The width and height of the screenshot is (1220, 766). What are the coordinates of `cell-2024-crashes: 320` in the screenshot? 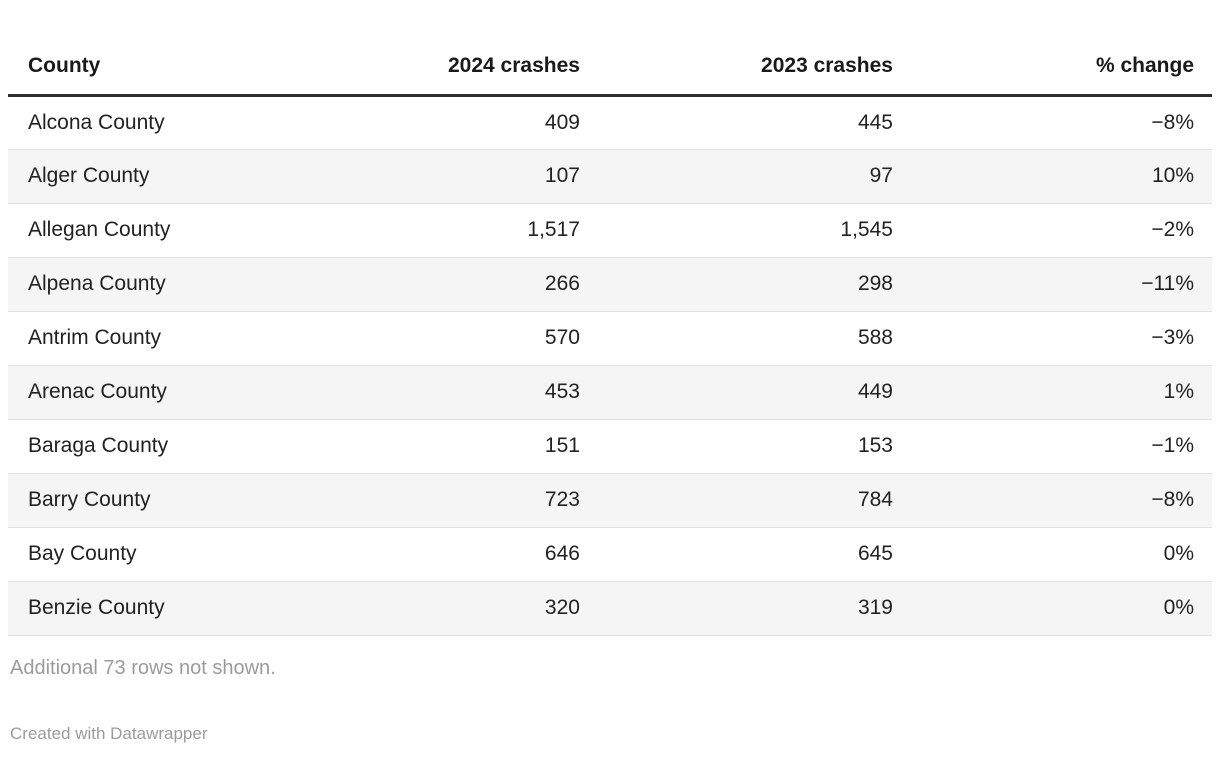 It's located at (453, 608).